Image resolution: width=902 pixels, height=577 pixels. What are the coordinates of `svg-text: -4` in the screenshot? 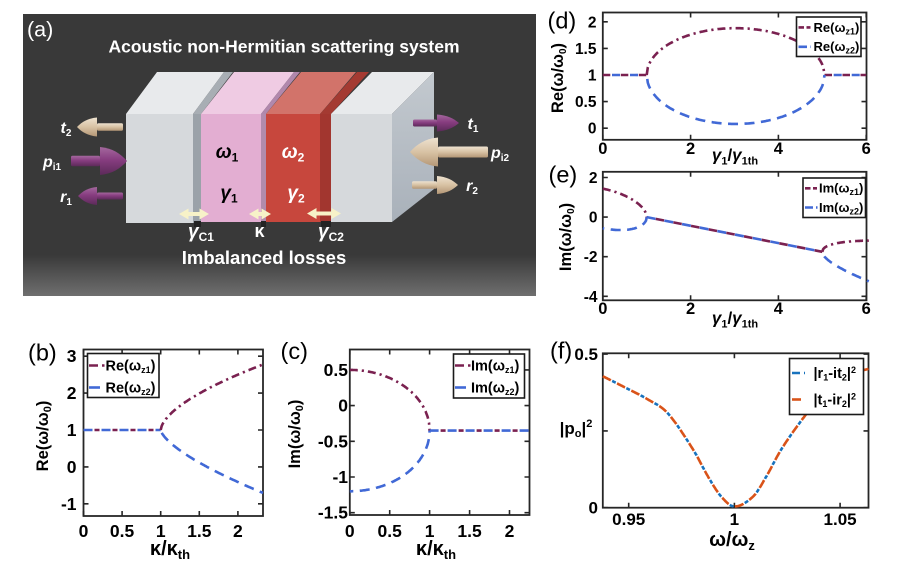 It's located at (591, 297).